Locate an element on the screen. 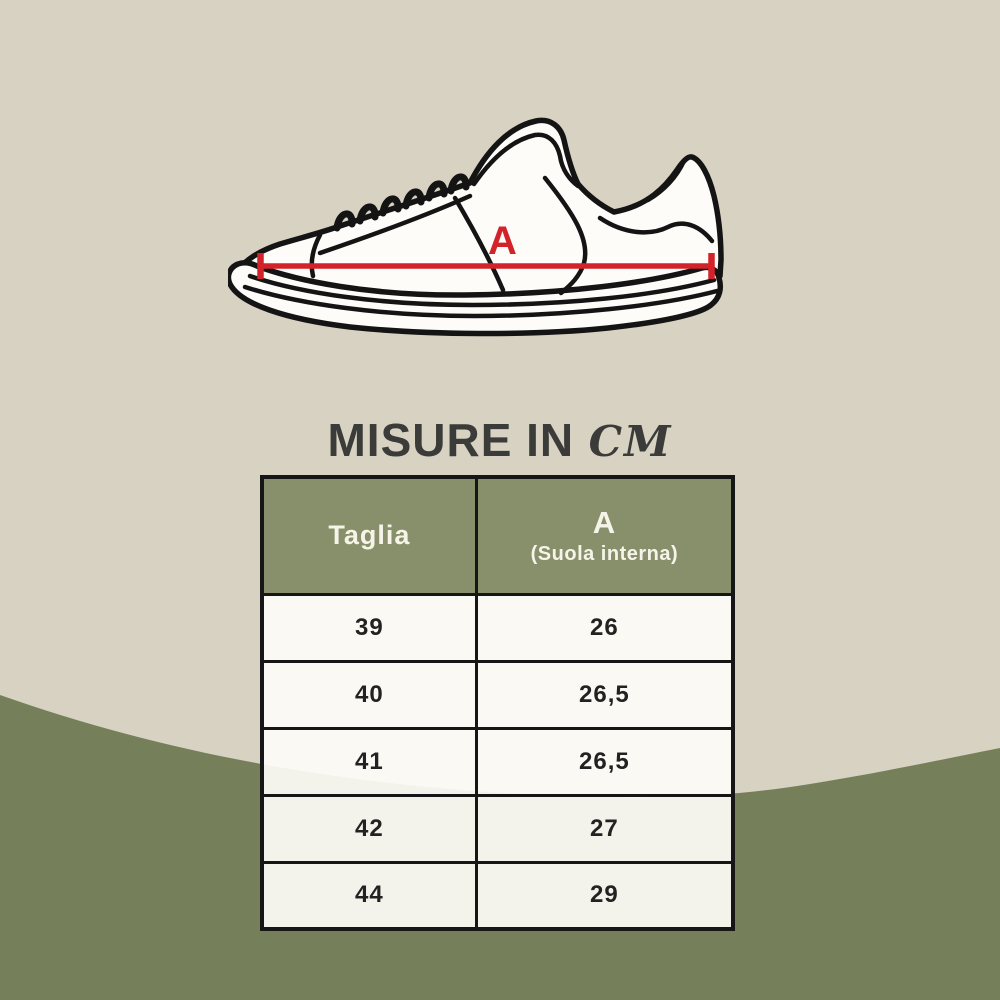  size-table-header: Taglia A (Suola interna) is located at coordinates (497, 535).